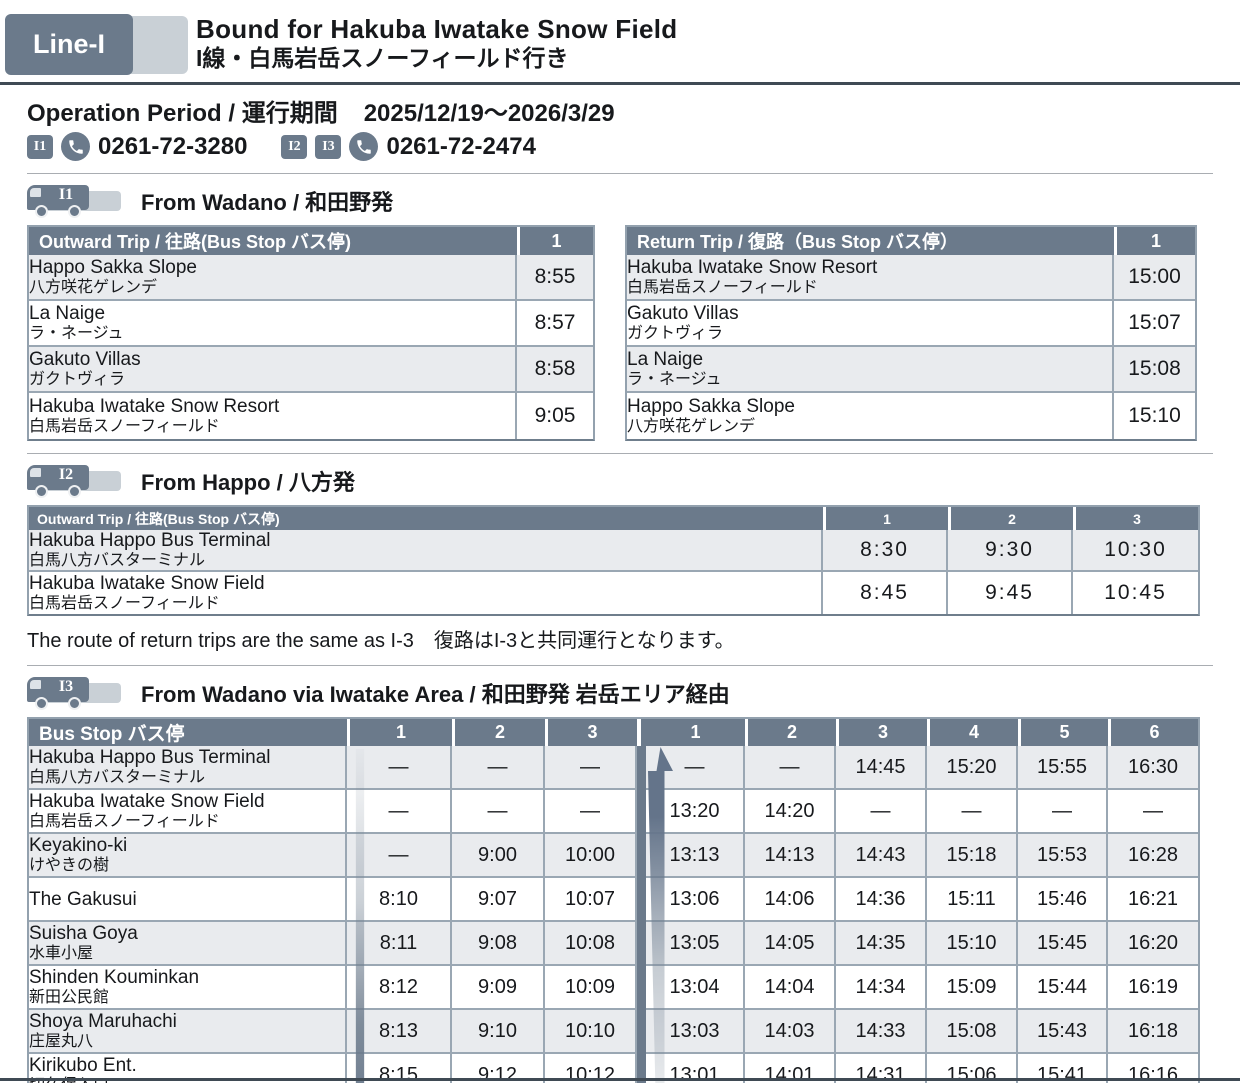  I want to click on stop-name-en: Suisha Goya, so click(83, 933).